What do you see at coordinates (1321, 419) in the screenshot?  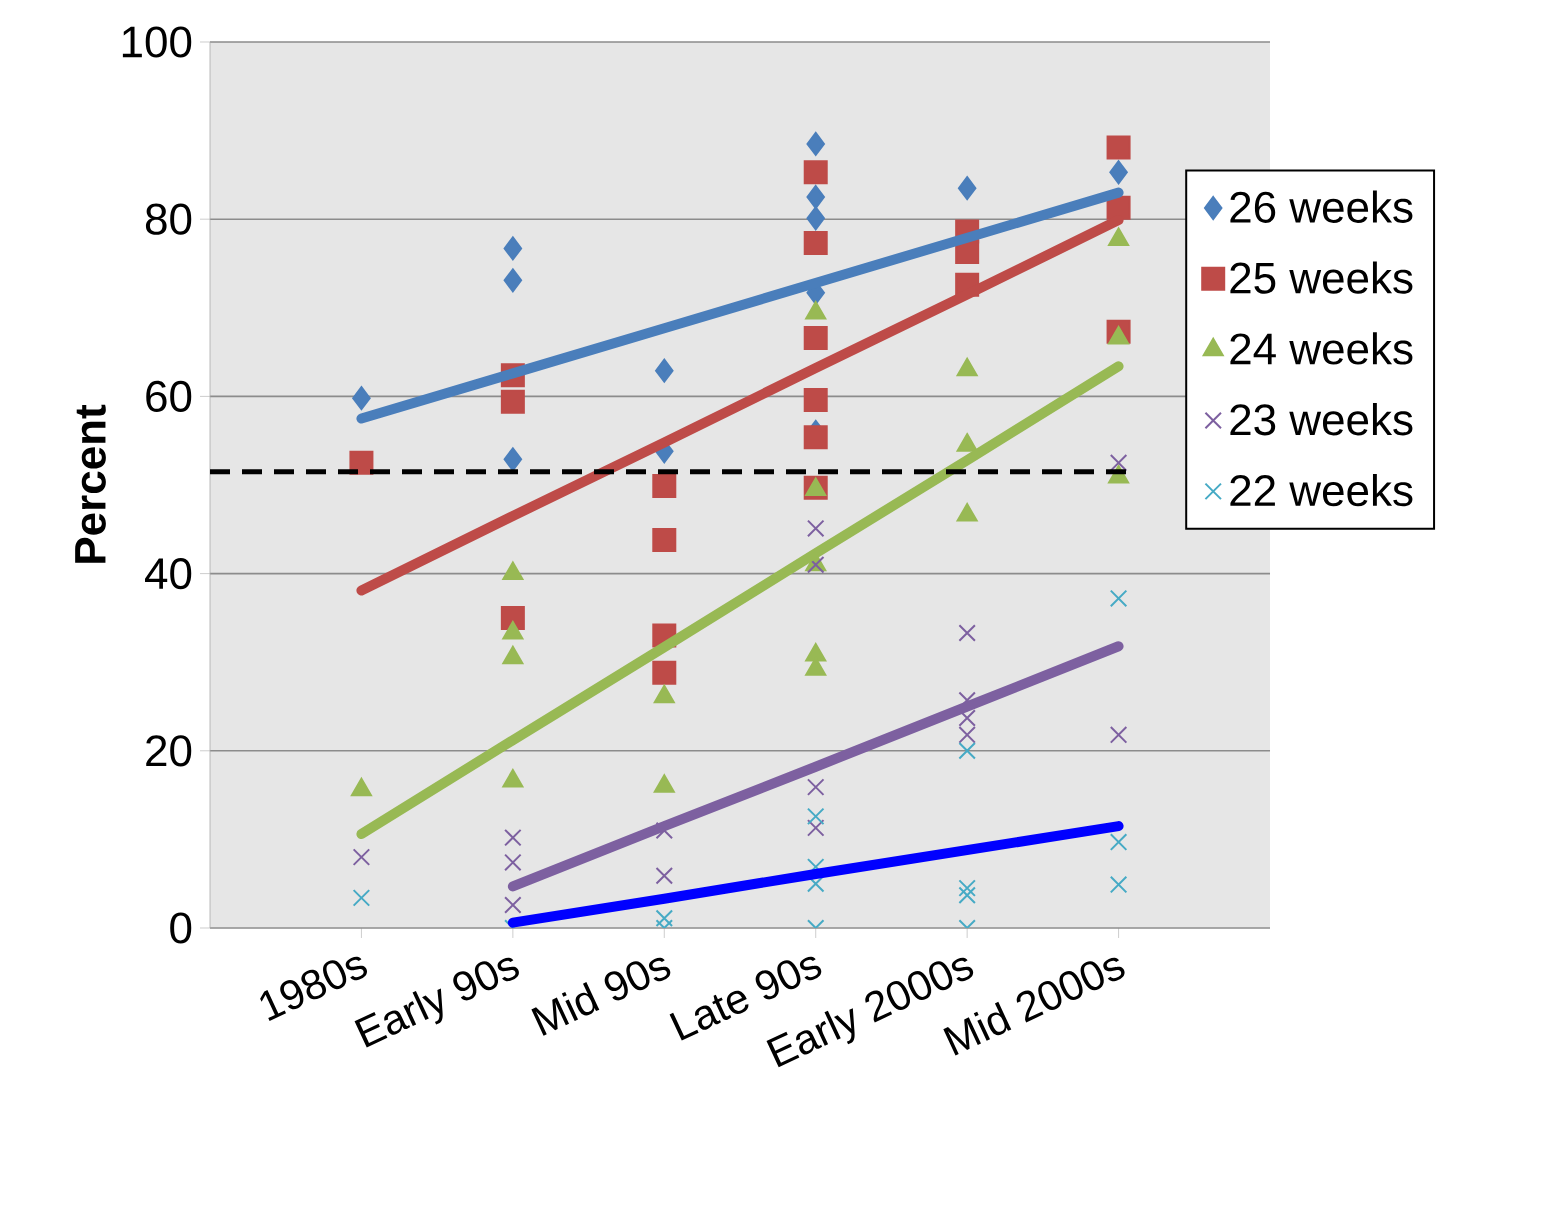 I see `legend-label: 23 weeks` at bounding box center [1321, 419].